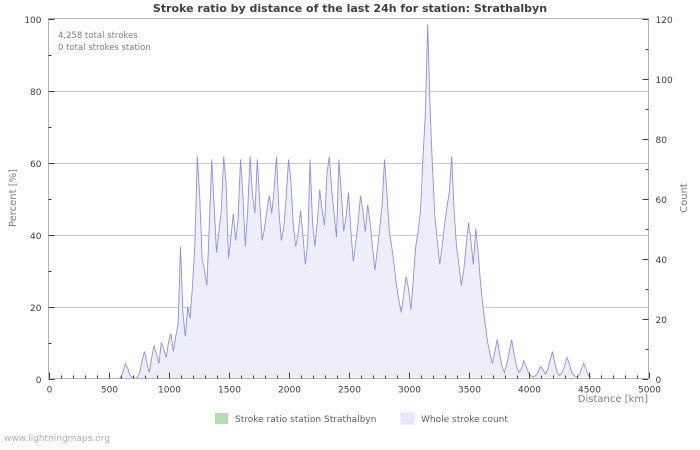 Image resolution: width=700 pixels, height=450 pixels. I want to click on y-axis-right-label: Count, so click(684, 198).